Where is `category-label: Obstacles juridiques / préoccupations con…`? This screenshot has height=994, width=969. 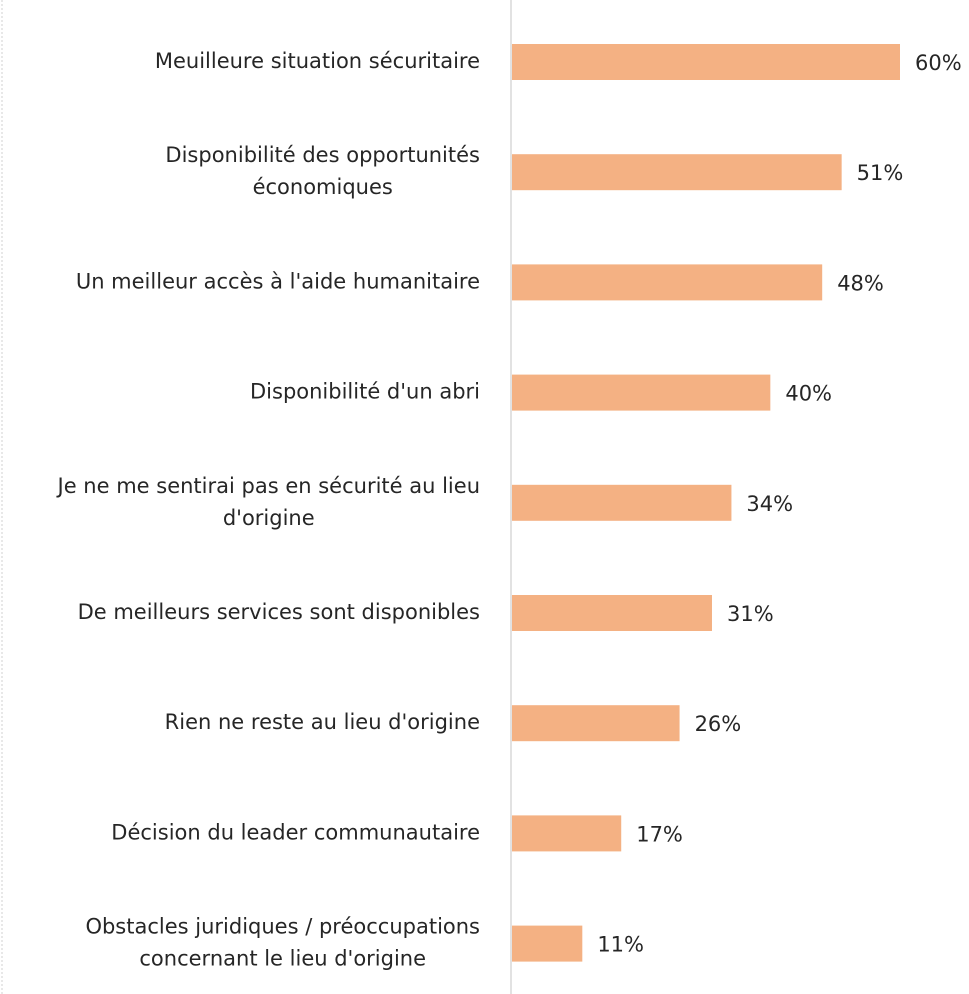 category-label: Obstacles juridiques / préoccupations con… is located at coordinates (282, 943).